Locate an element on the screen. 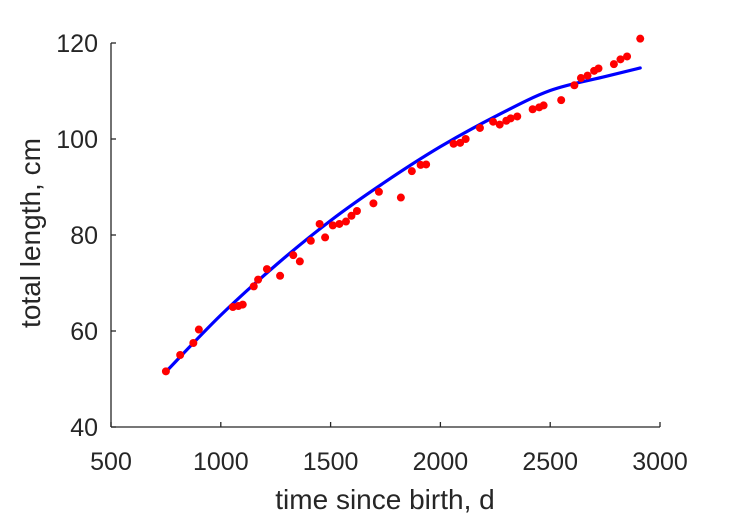 The image size is (729, 521). y-tick-label: 80 is located at coordinates (84, 236).